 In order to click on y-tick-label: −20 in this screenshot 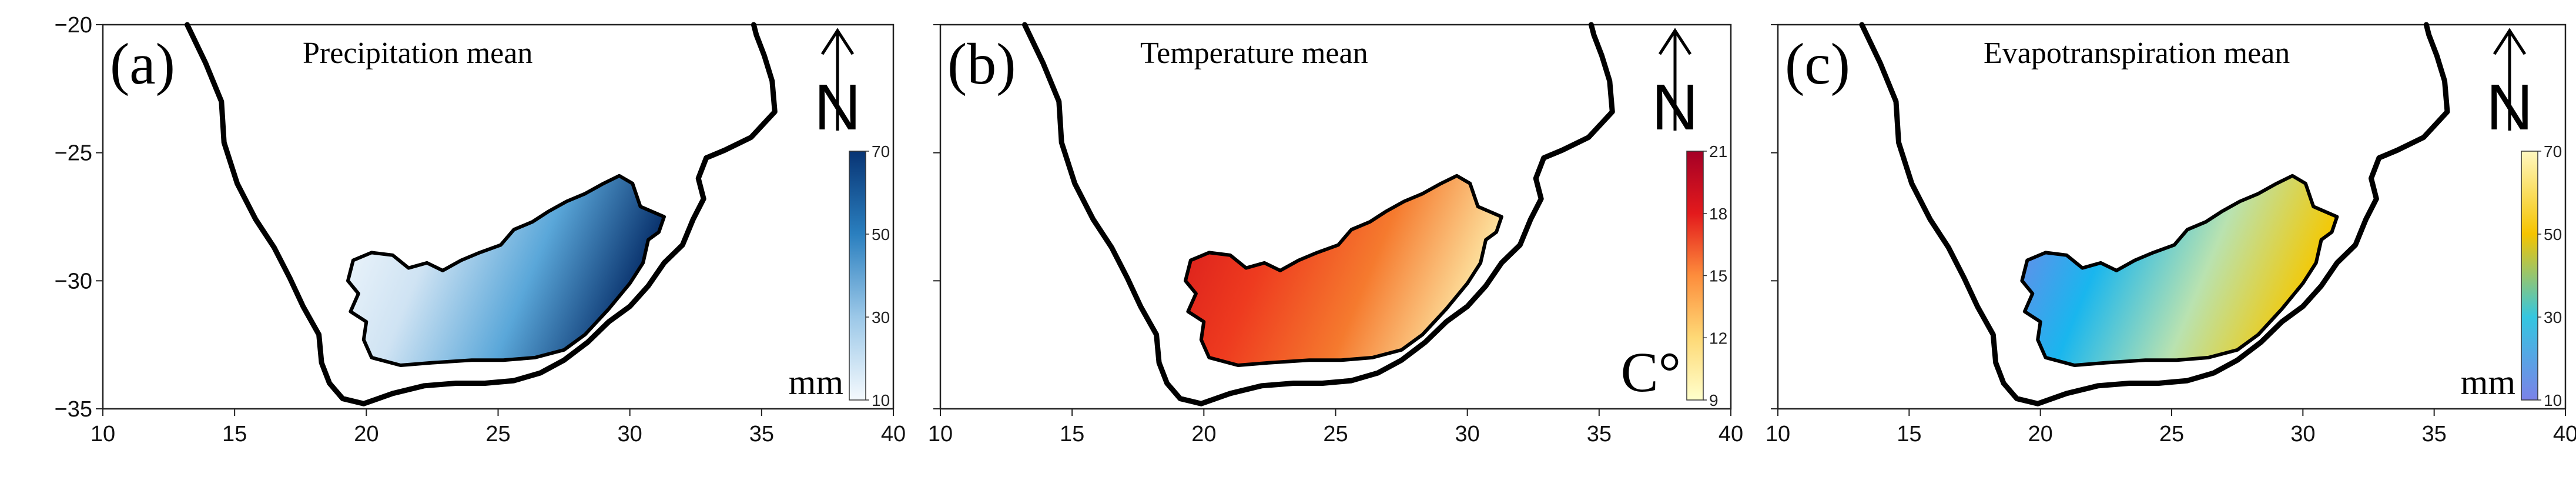, I will do `click(73, 25)`.